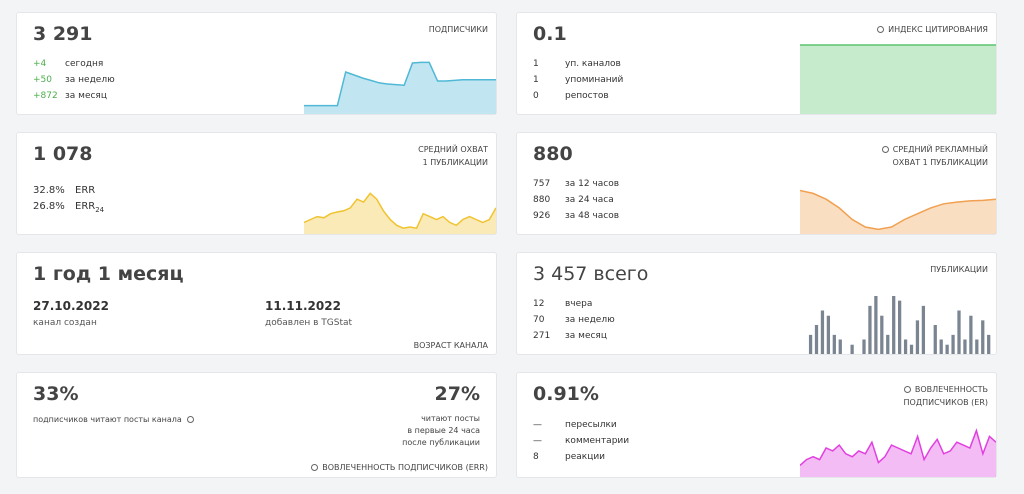 The image size is (1024, 494). Describe the element at coordinates (940, 162) in the screenshot. I see `label-text: ОХВАТ 1 ПУБЛИКАЦИИ` at that location.